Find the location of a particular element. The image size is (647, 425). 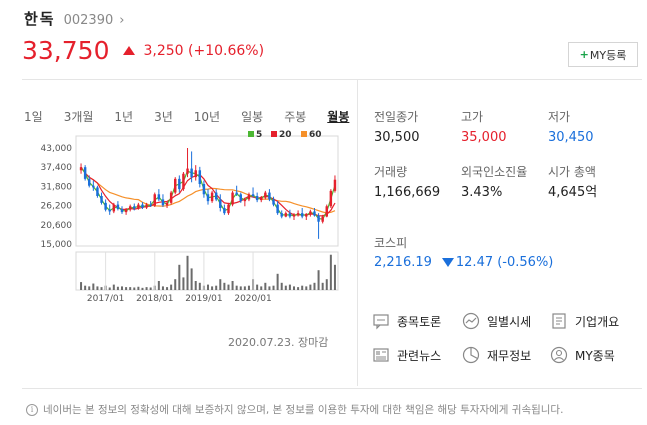

link-label: 기업개요 is located at coordinates (597, 321).